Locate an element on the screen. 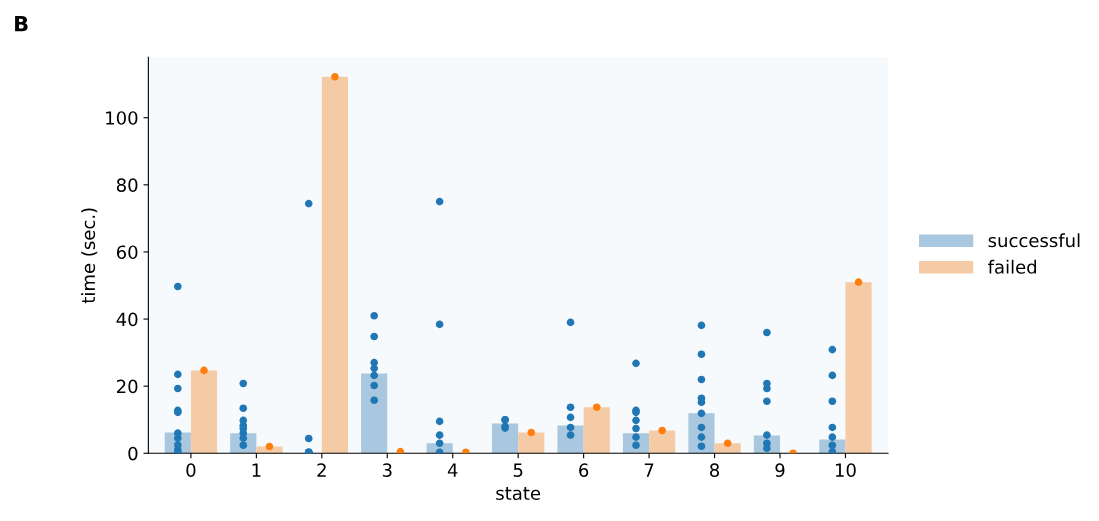  x-tick-label: 7 is located at coordinates (649, 470).